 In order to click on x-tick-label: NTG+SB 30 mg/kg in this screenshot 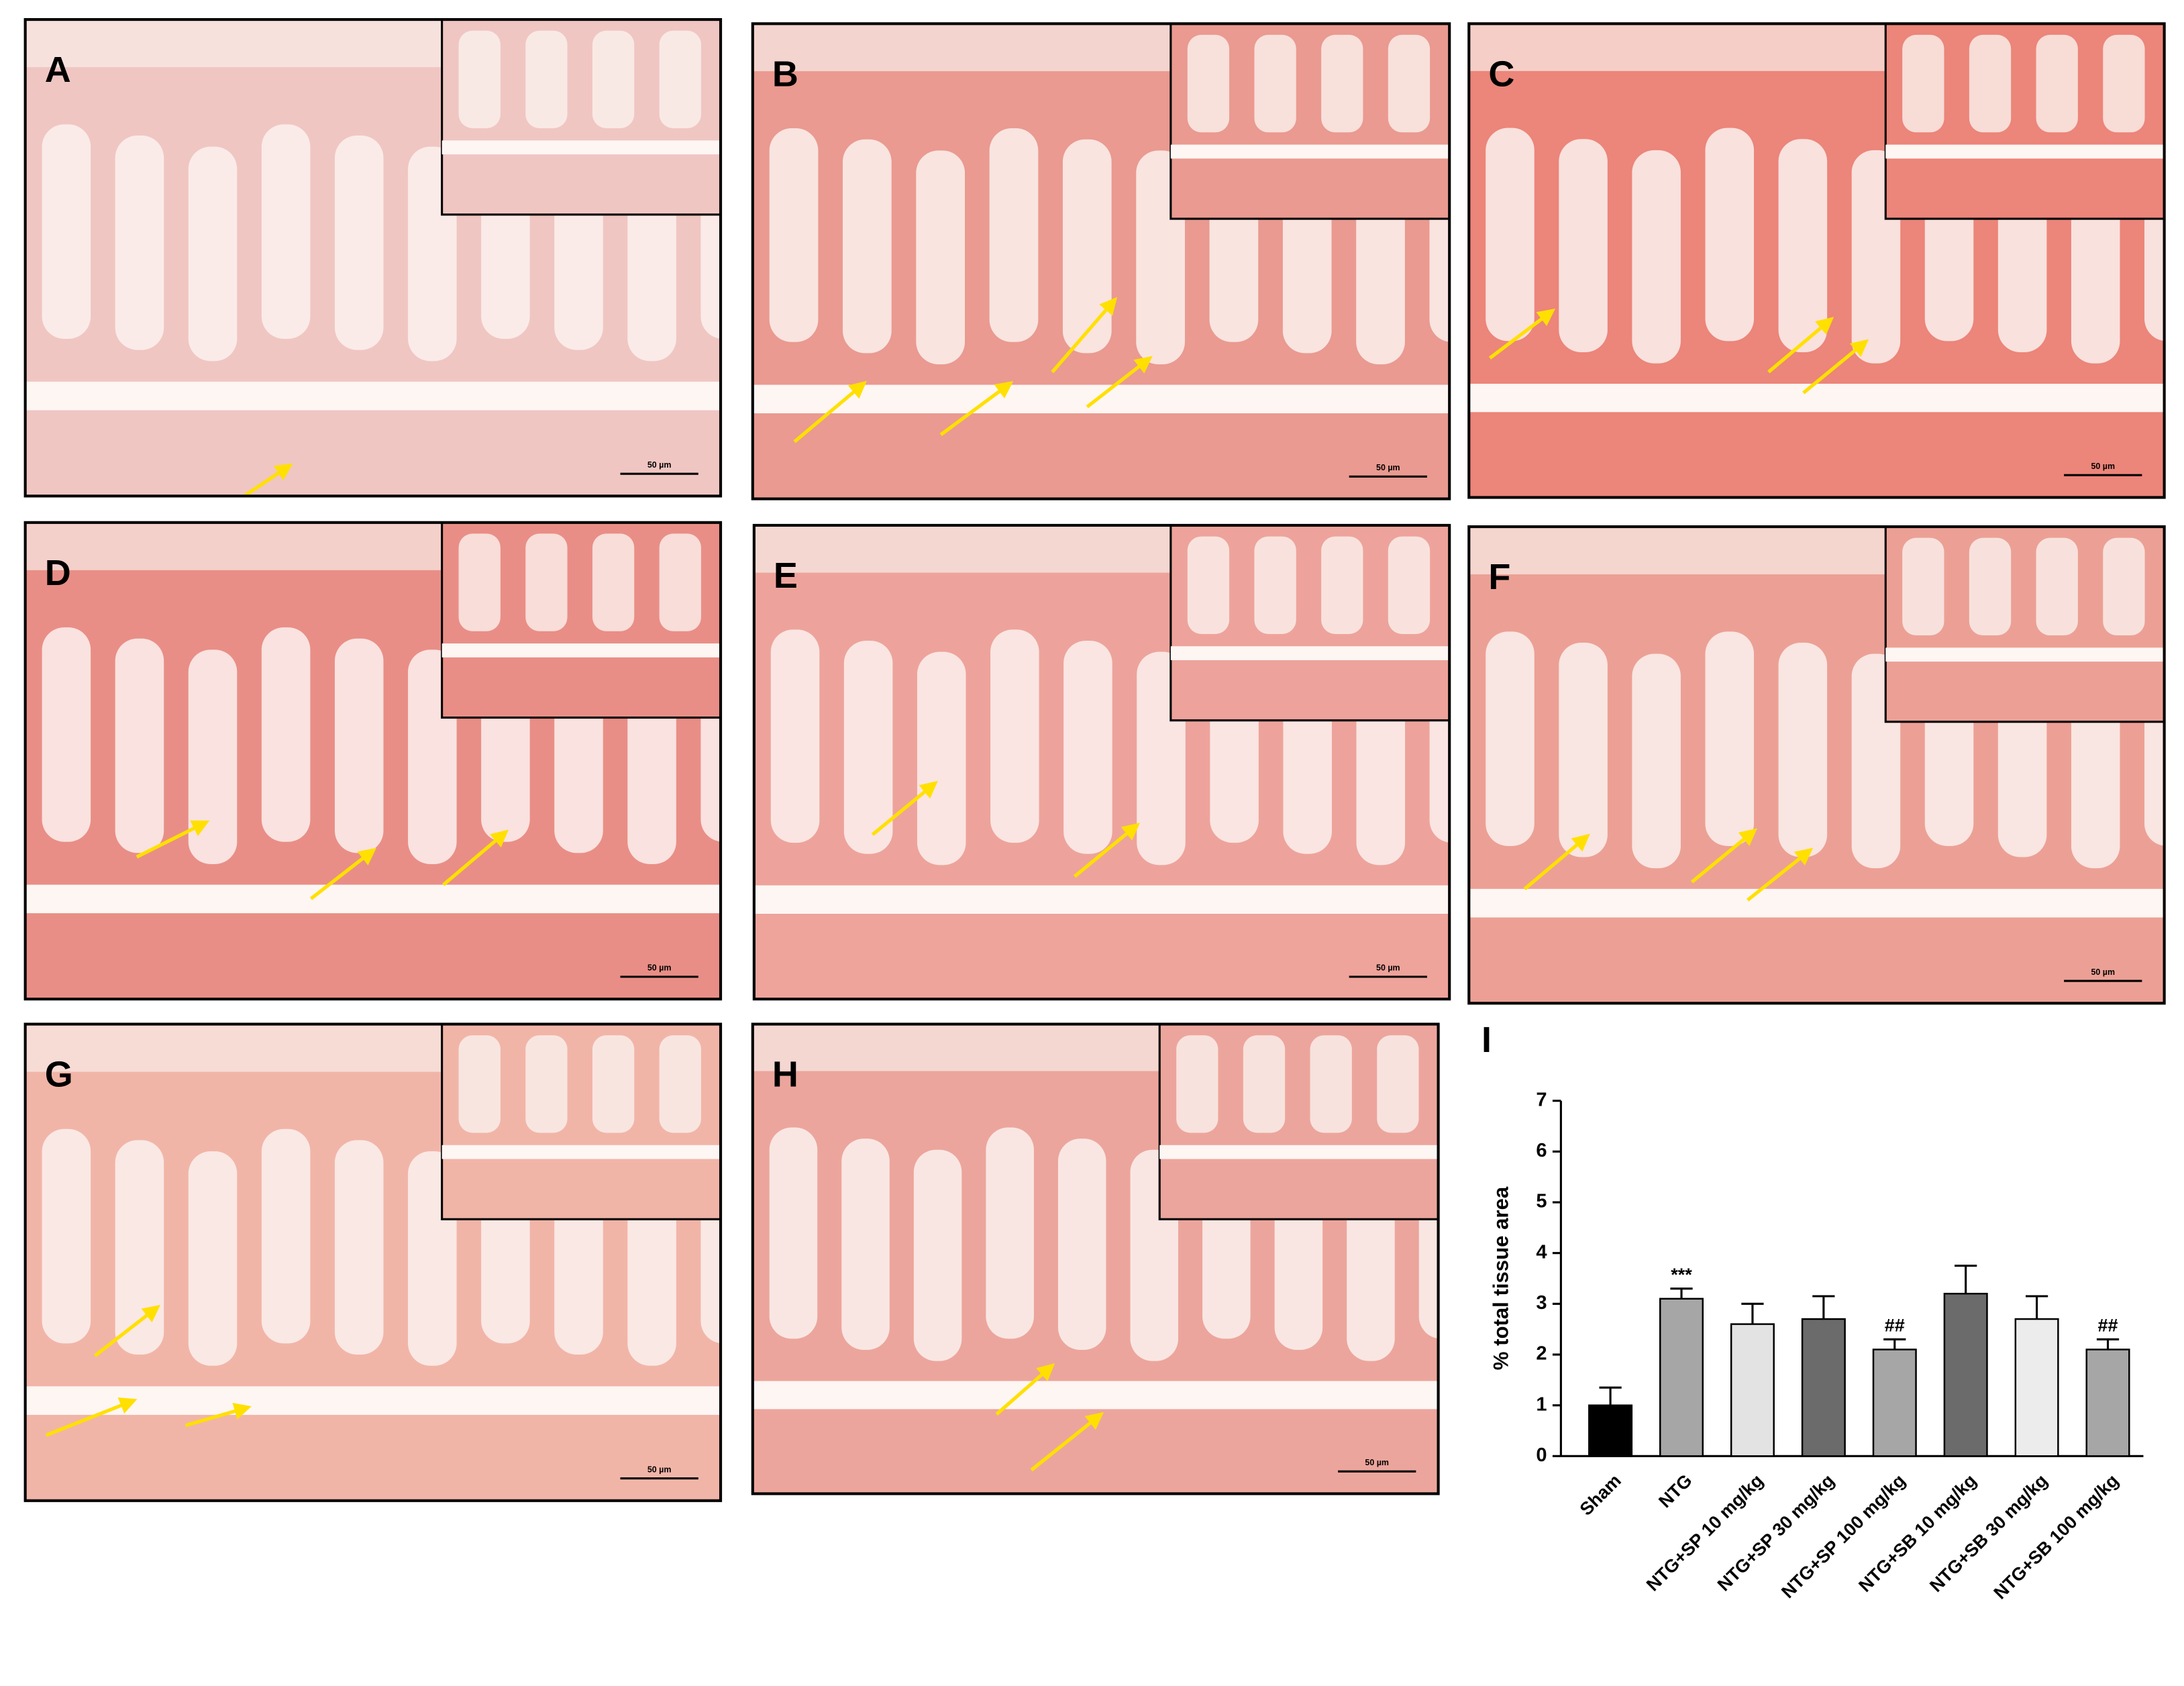, I will do `click(1988, 1533)`.